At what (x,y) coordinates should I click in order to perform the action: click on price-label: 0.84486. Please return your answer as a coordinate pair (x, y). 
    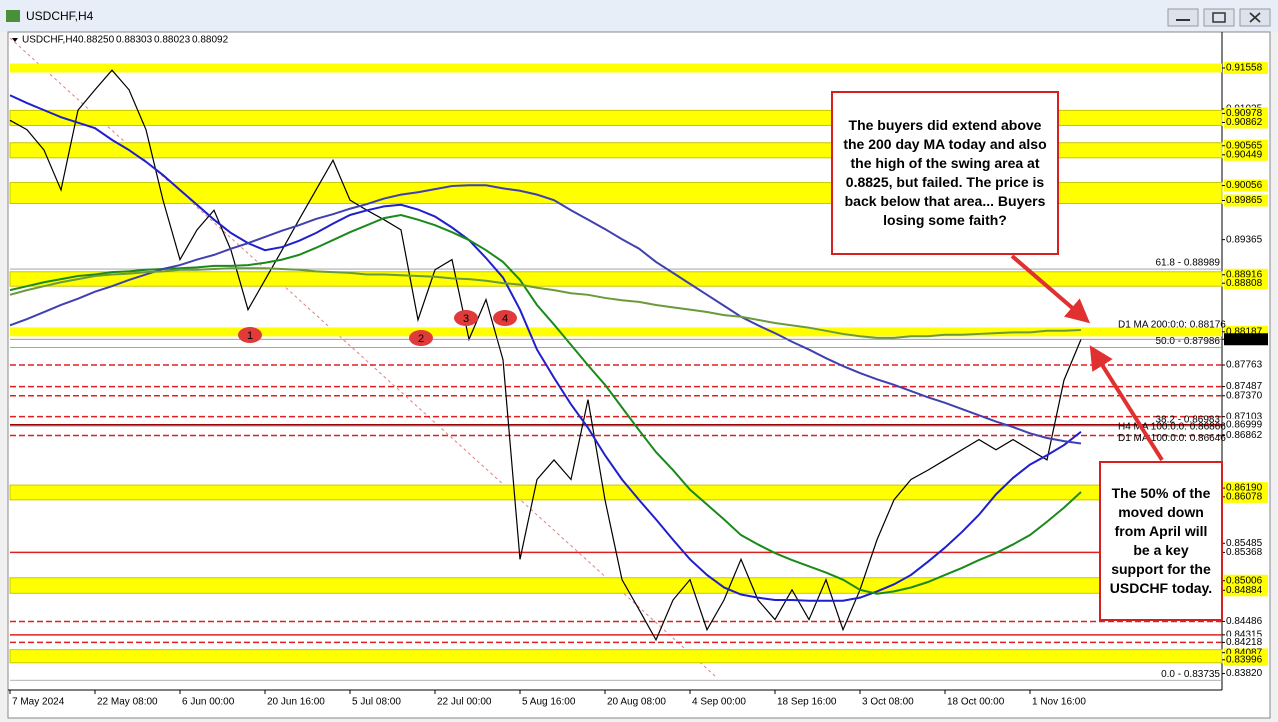
    Looking at the image, I should click on (1244, 621).